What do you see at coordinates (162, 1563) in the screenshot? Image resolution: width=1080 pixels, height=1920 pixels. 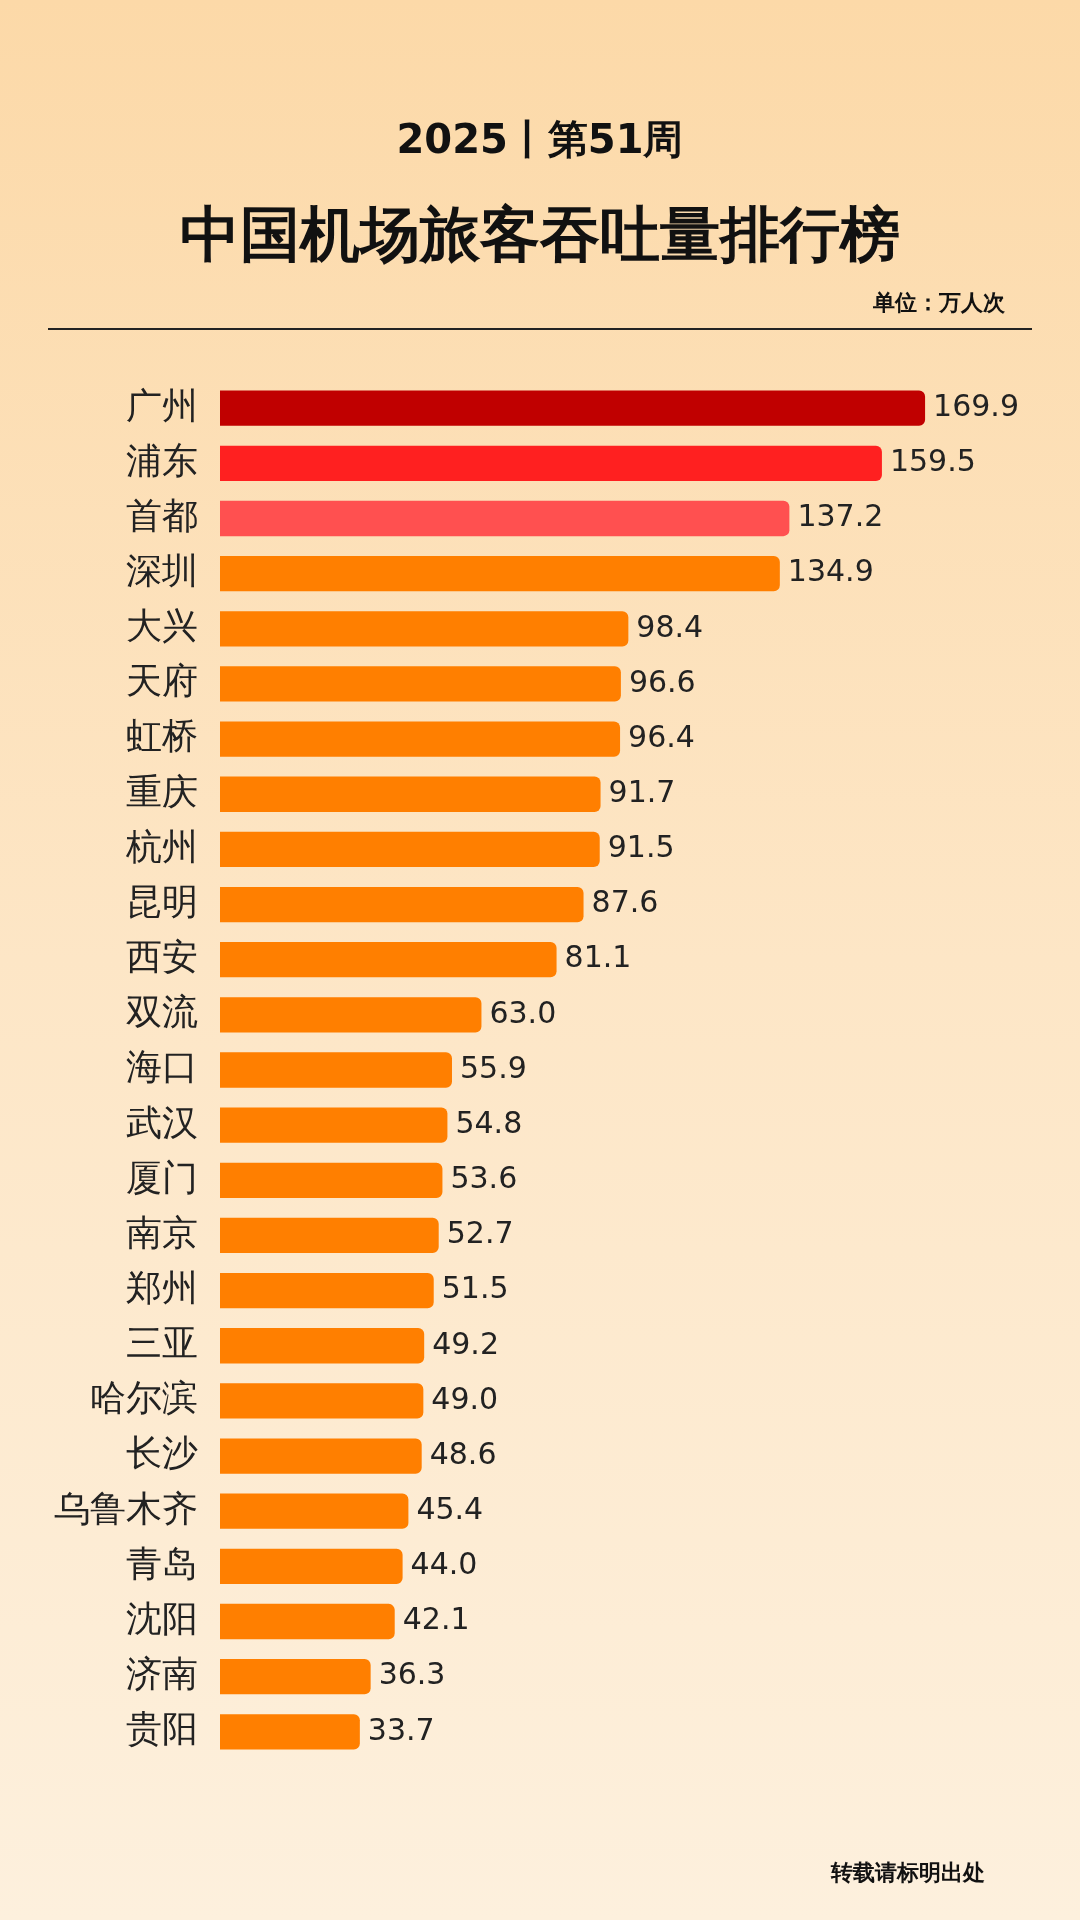 I see `y-tick-label: 青岛` at bounding box center [162, 1563].